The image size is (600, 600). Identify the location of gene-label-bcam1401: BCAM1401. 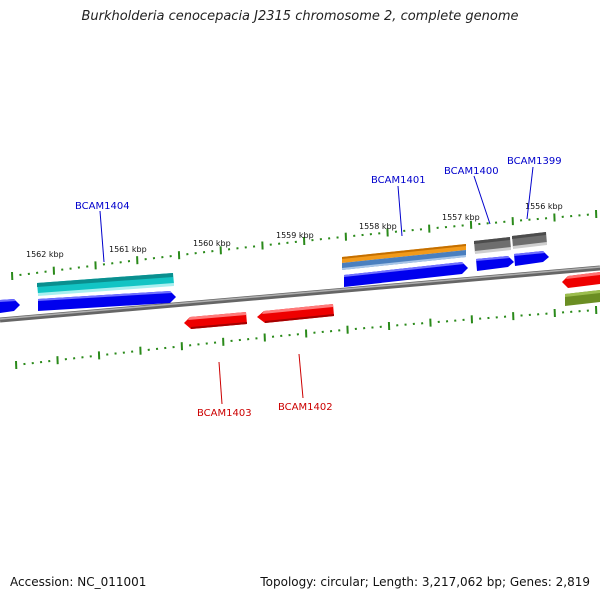
(398, 180).